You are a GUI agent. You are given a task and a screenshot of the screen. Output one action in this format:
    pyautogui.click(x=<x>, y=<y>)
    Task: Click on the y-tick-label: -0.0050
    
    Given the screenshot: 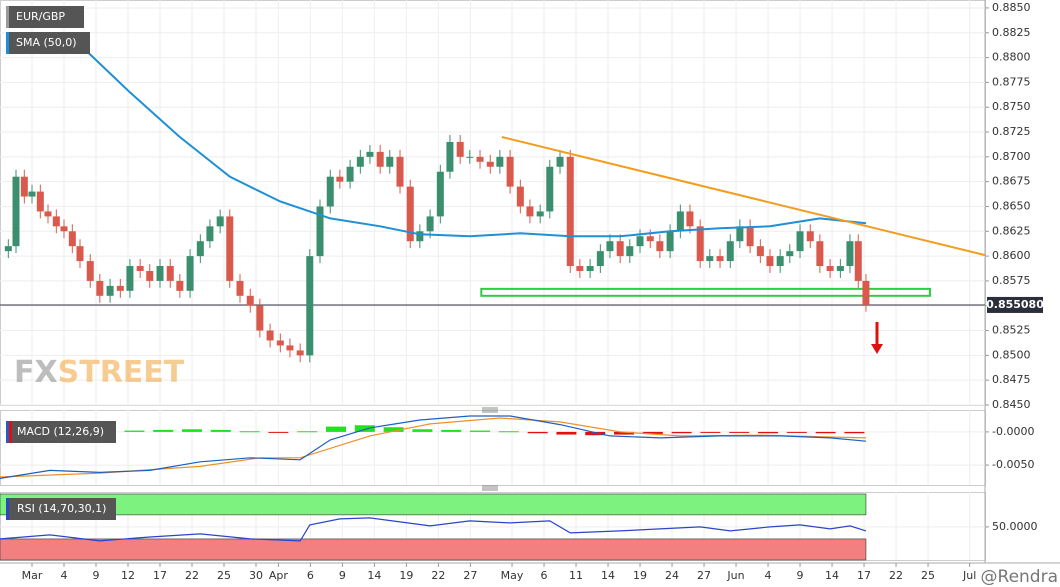 What is the action you would take?
    pyautogui.click(x=1013, y=464)
    